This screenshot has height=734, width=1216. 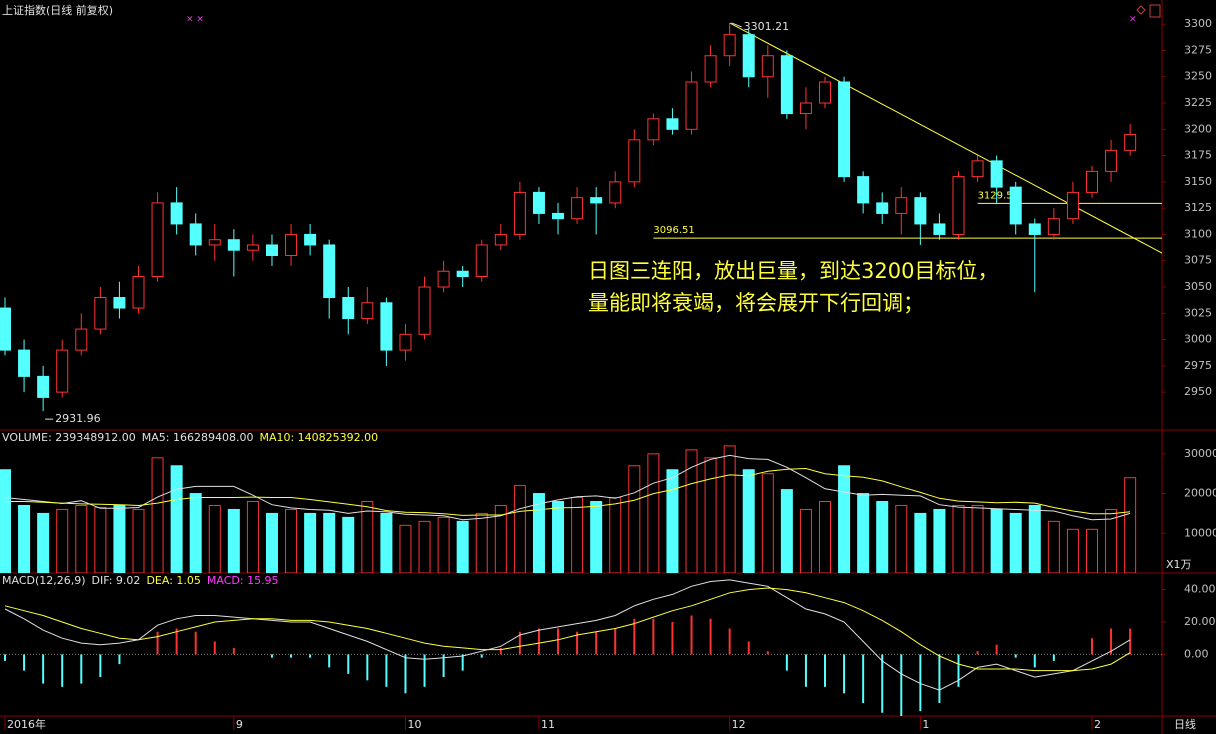 What do you see at coordinates (1198, 391) in the screenshot?
I see `y-tick-label: 2950` at bounding box center [1198, 391].